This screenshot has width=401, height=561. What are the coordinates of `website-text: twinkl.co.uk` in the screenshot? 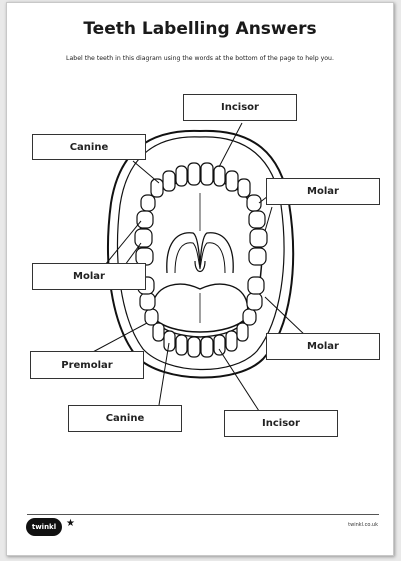 It's located at (363, 525).